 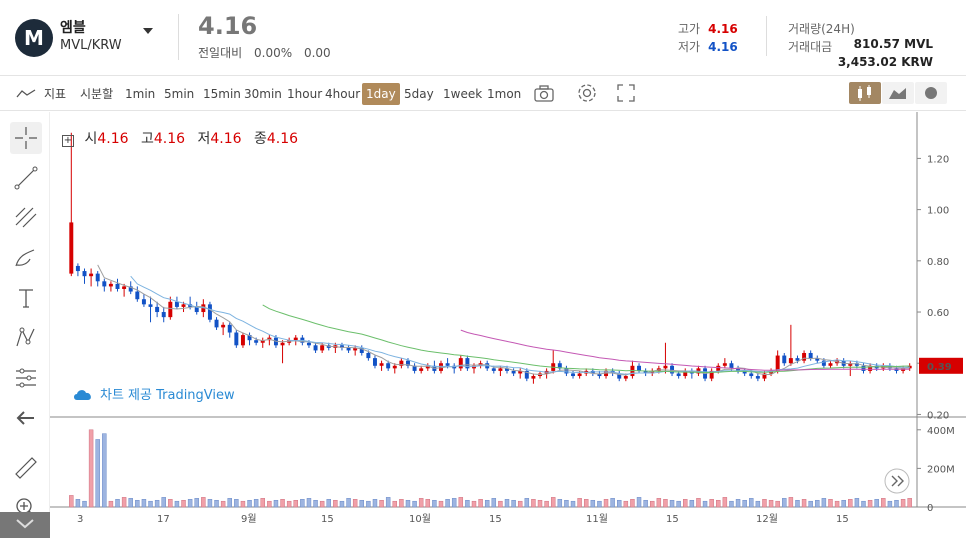 What do you see at coordinates (842, 519) in the screenshot?
I see `time-tick-label: 15` at bounding box center [842, 519].